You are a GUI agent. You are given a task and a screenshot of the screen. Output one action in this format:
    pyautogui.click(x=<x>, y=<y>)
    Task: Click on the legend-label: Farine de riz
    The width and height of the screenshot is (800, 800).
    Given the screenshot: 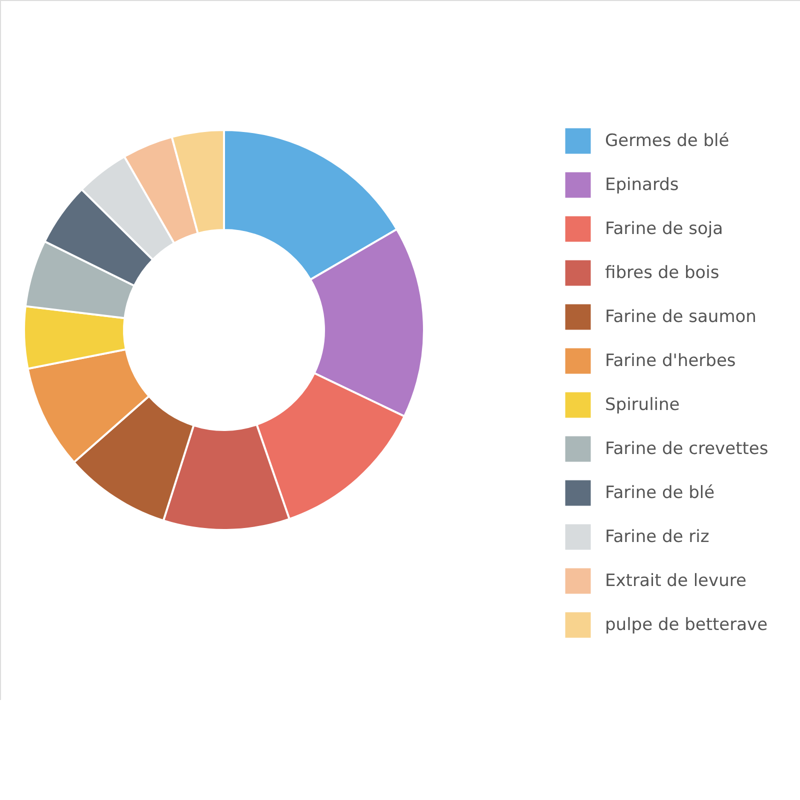 What is the action you would take?
    pyautogui.click(x=657, y=537)
    